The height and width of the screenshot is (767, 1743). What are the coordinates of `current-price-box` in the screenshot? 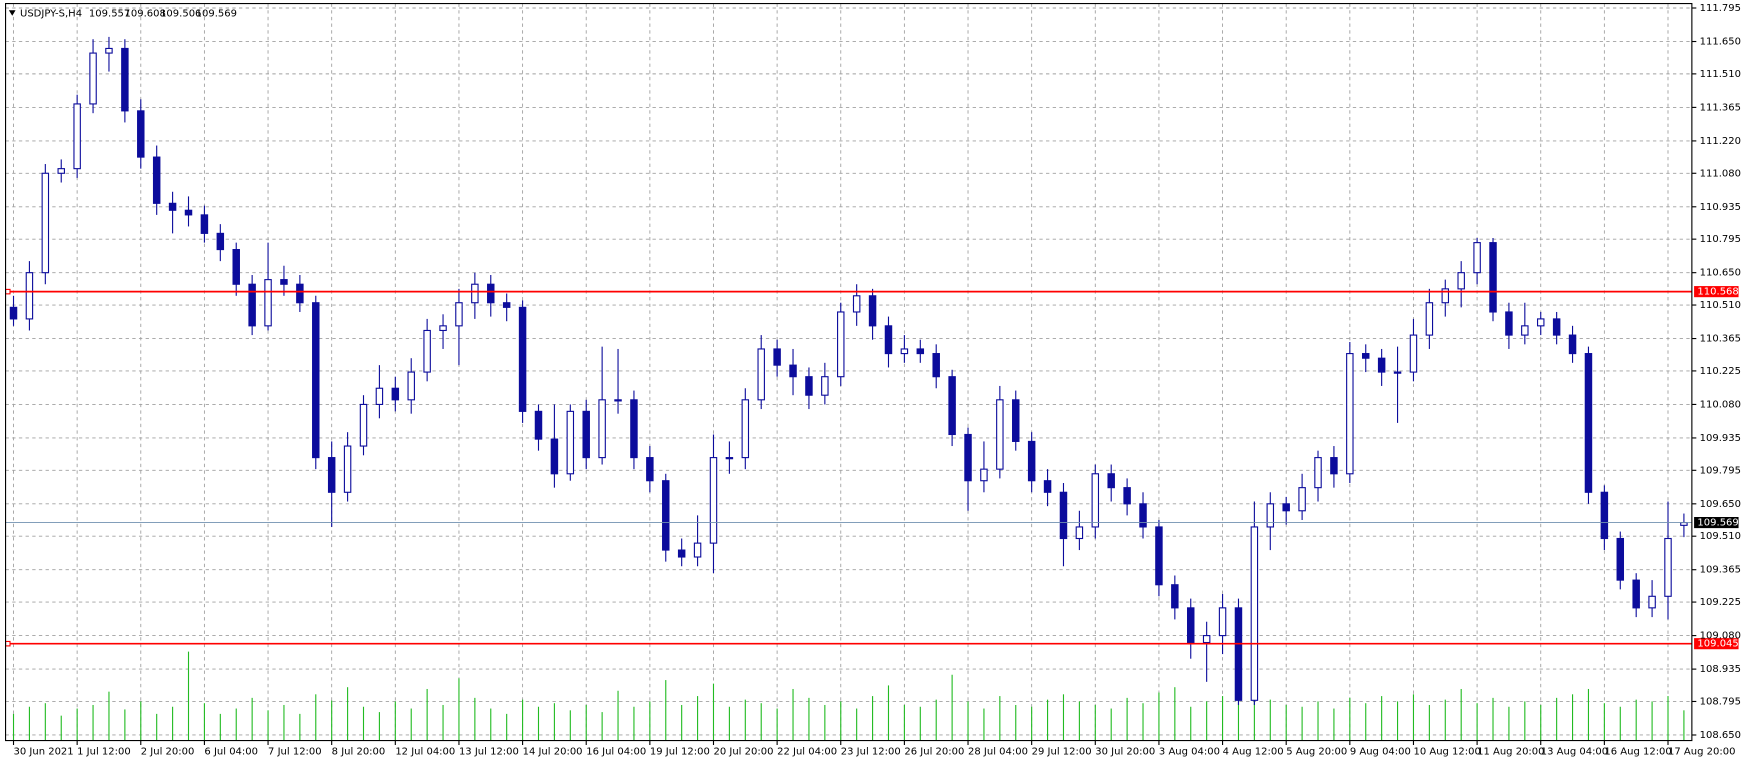 It's located at (1716, 522).